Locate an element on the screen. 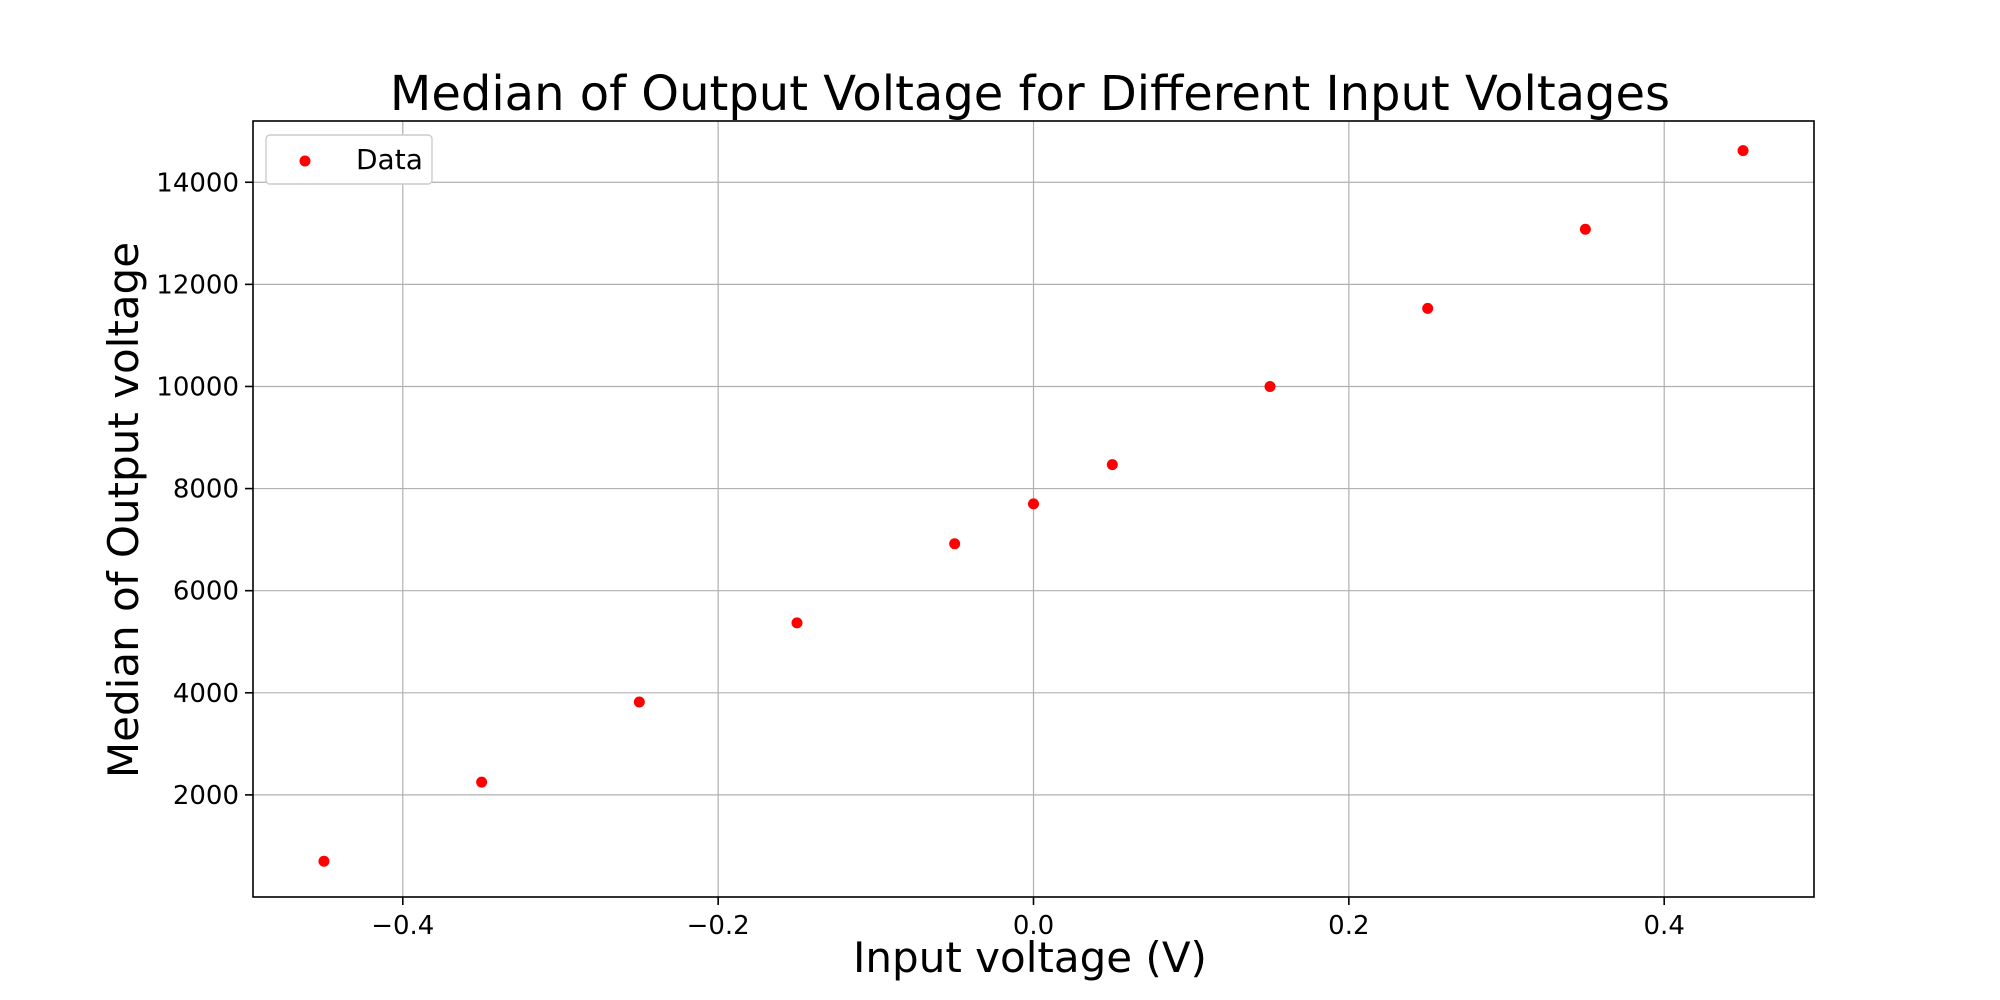 This screenshot has width=2000, height=1000. y-axis-title: Median of Output voltage is located at coordinates (123, 510).